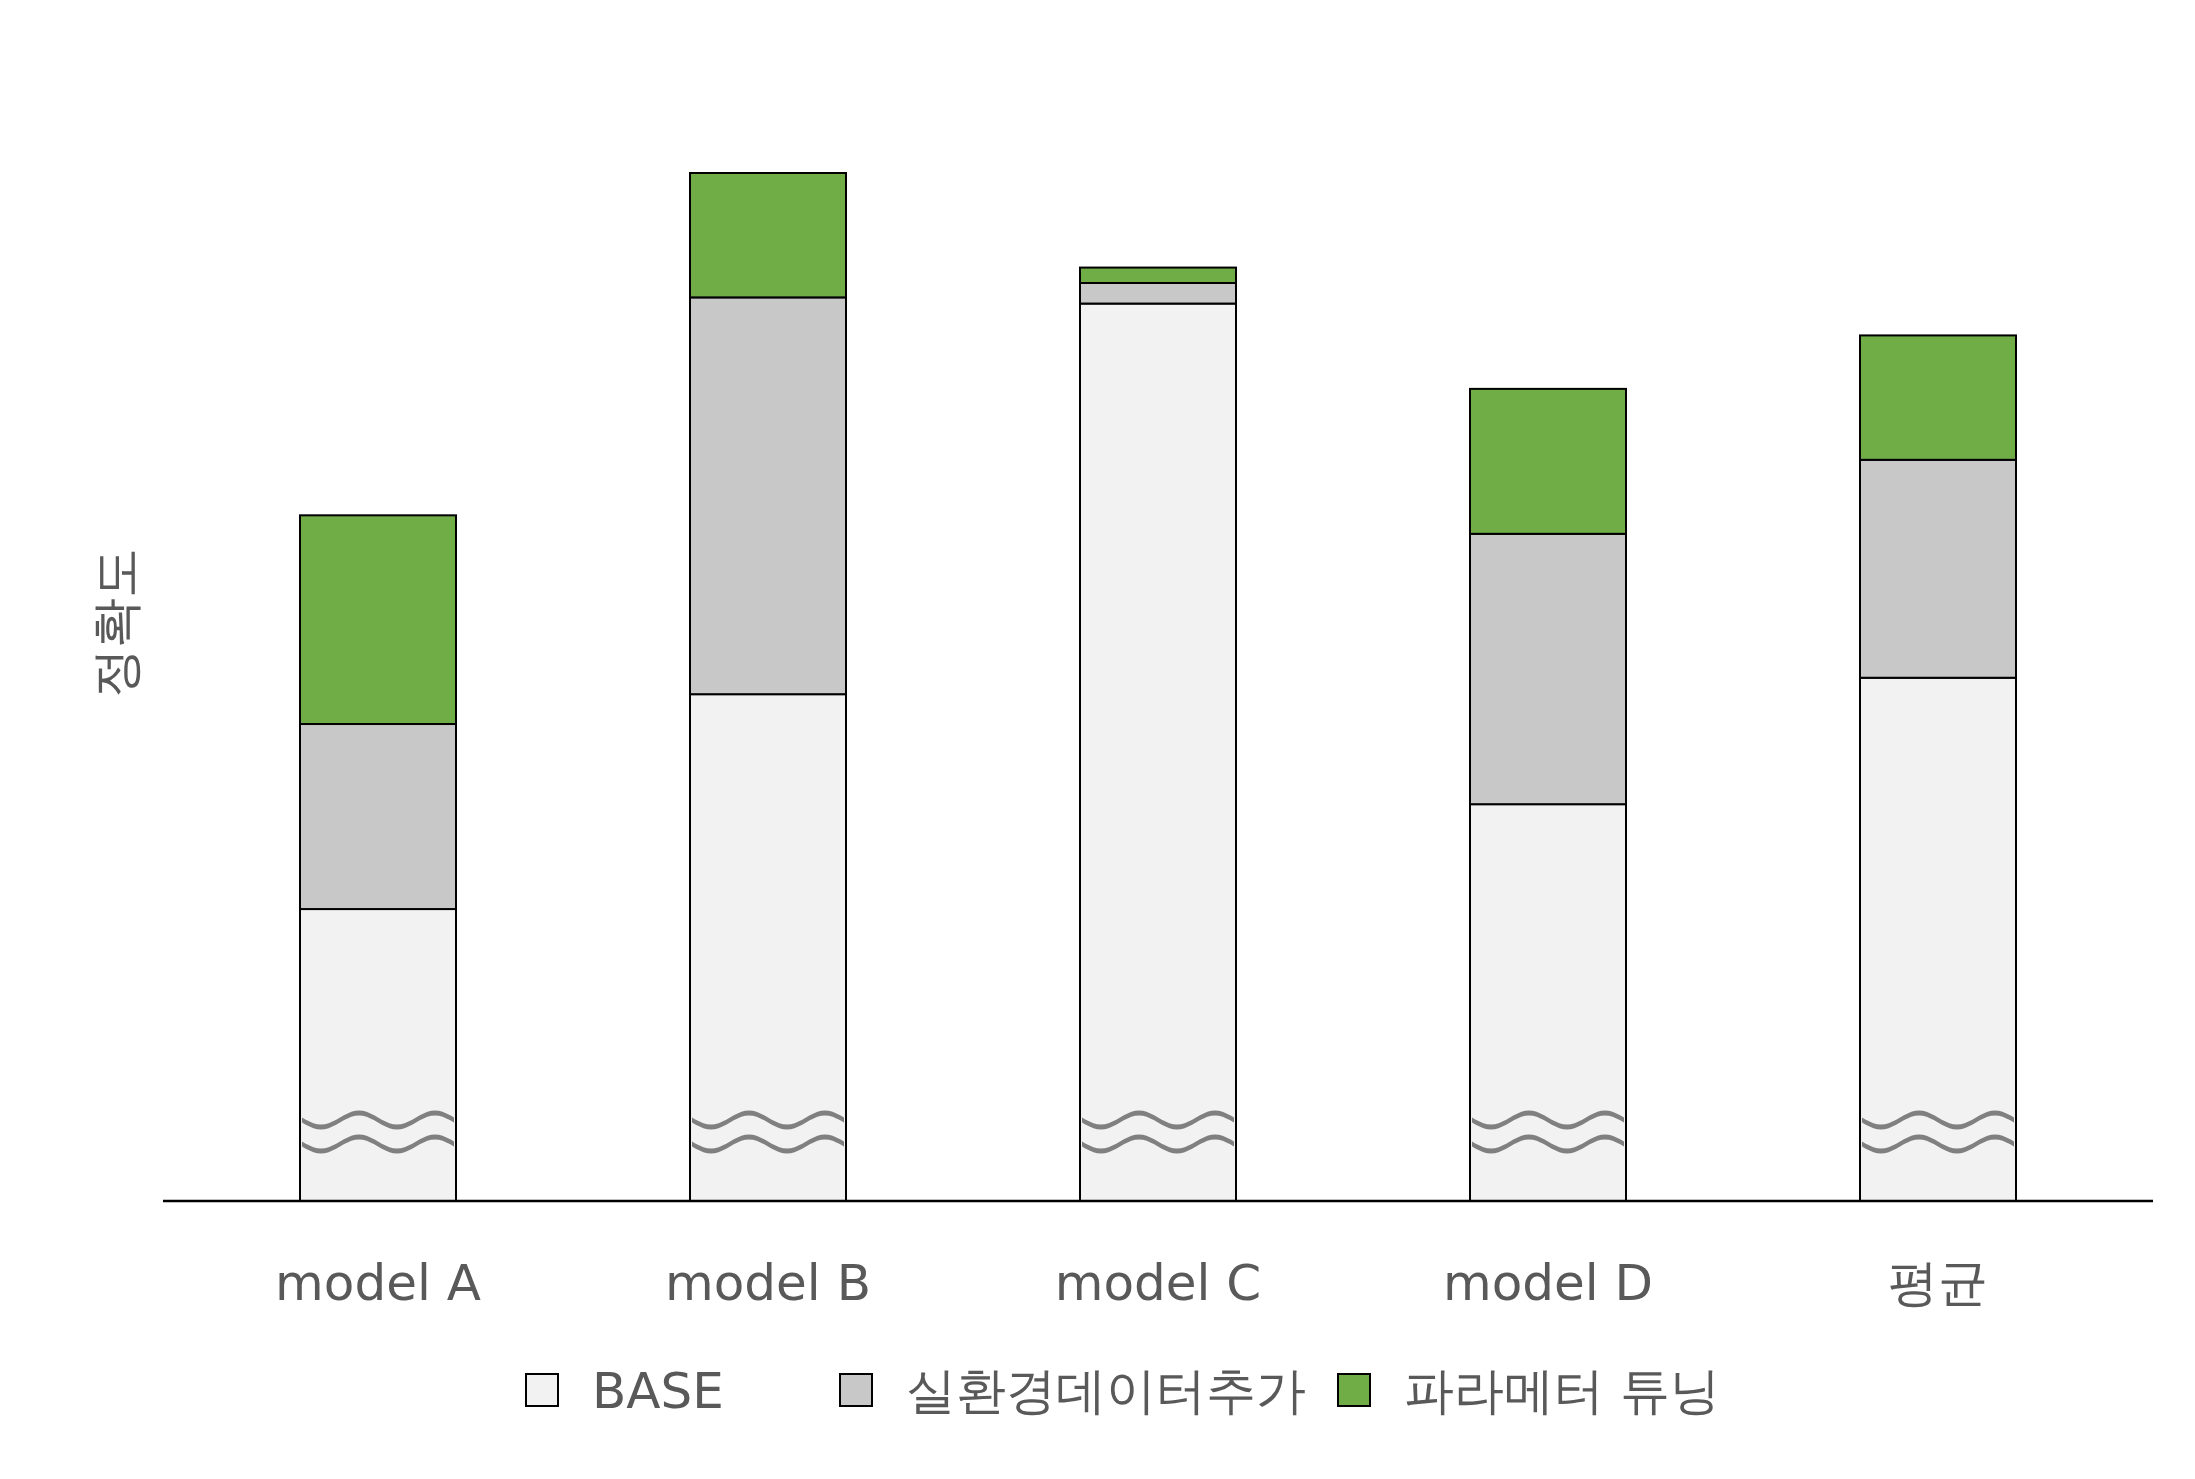 This screenshot has height=1479, width=2195. I want to click on legend-label: BASE, so click(658, 1391).